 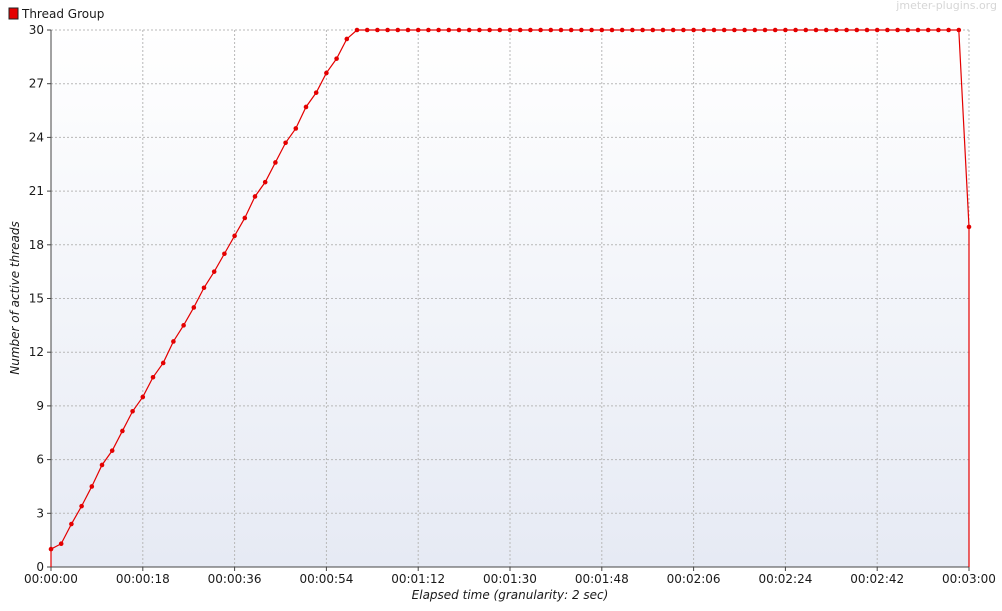 What do you see at coordinates (418, 579) in the screenshot?
I see `x-tick-label: 00:01:12` at bounding box center [418, 579].